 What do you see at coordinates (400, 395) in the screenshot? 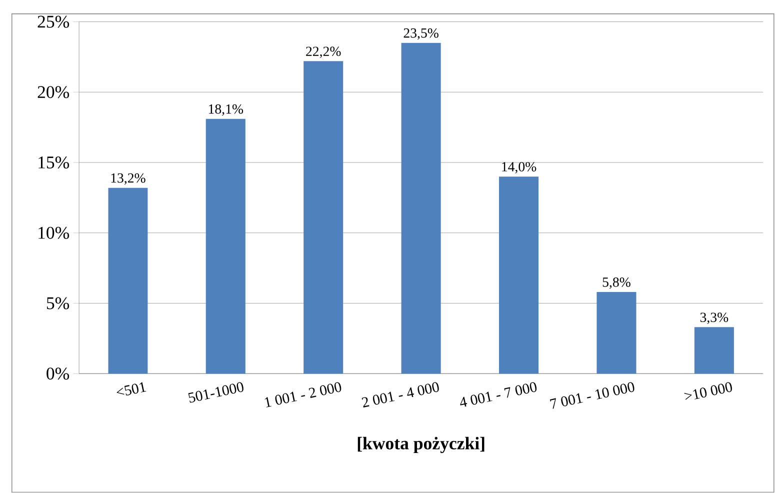
I see `x-tick-label: 2 001 - 4 000` at bounding box center [400, 395].